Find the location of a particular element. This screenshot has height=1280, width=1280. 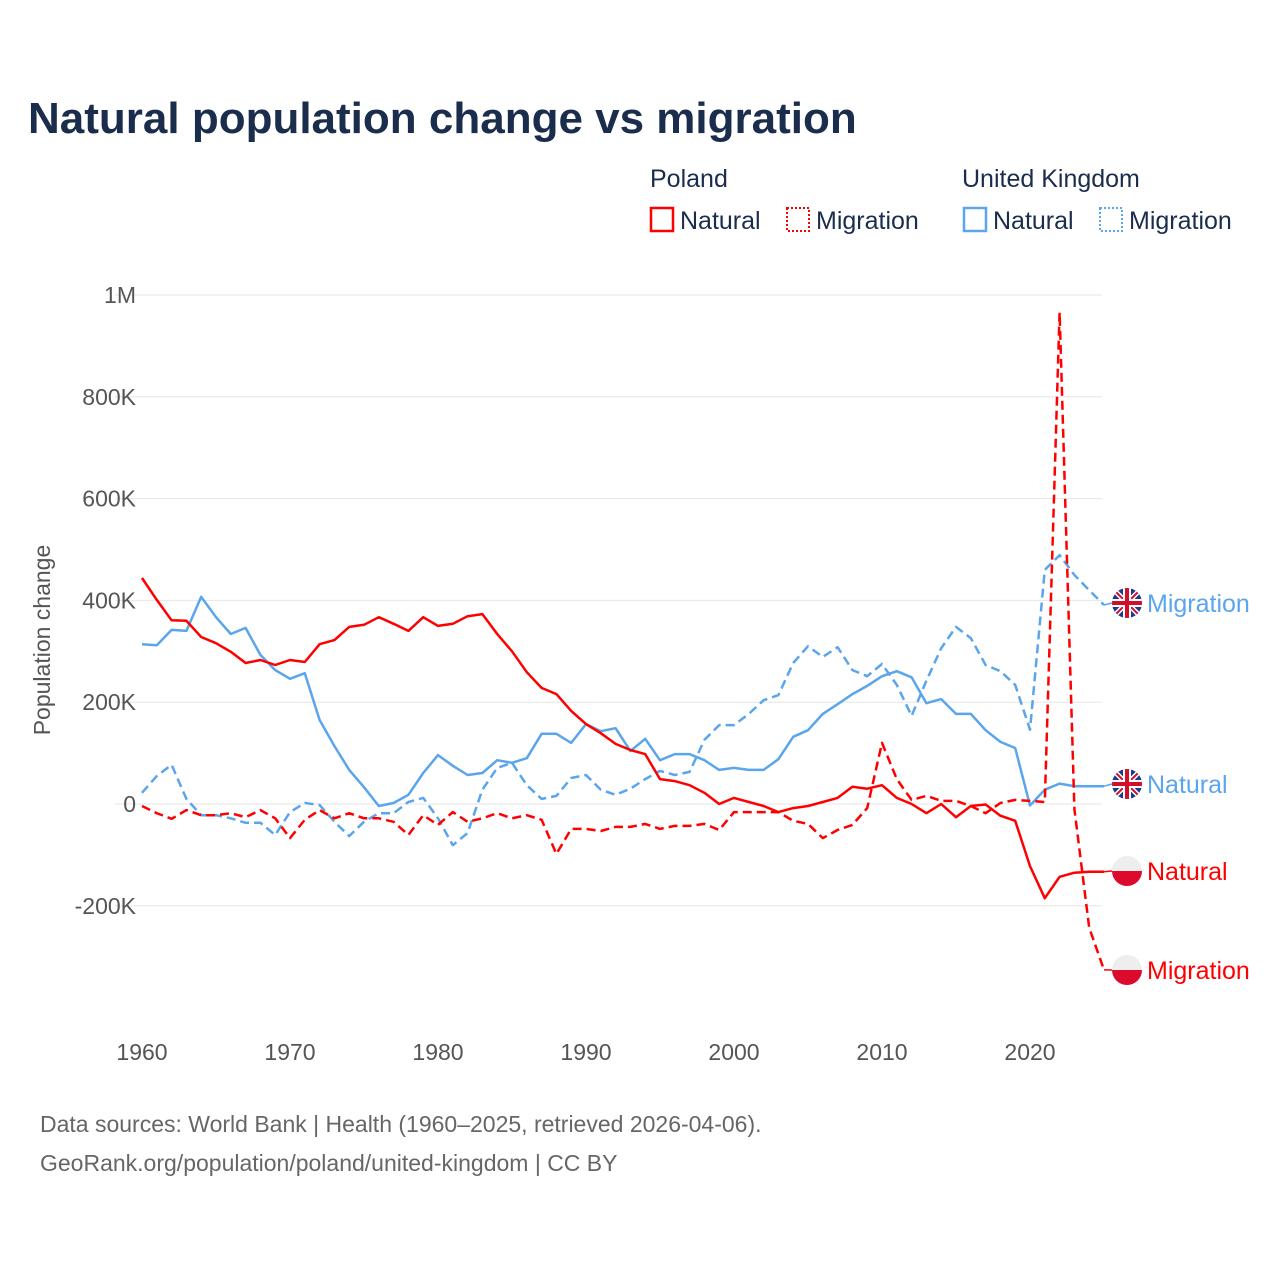

legend-swatch-poland-migration is located at coordinates (798, 219).